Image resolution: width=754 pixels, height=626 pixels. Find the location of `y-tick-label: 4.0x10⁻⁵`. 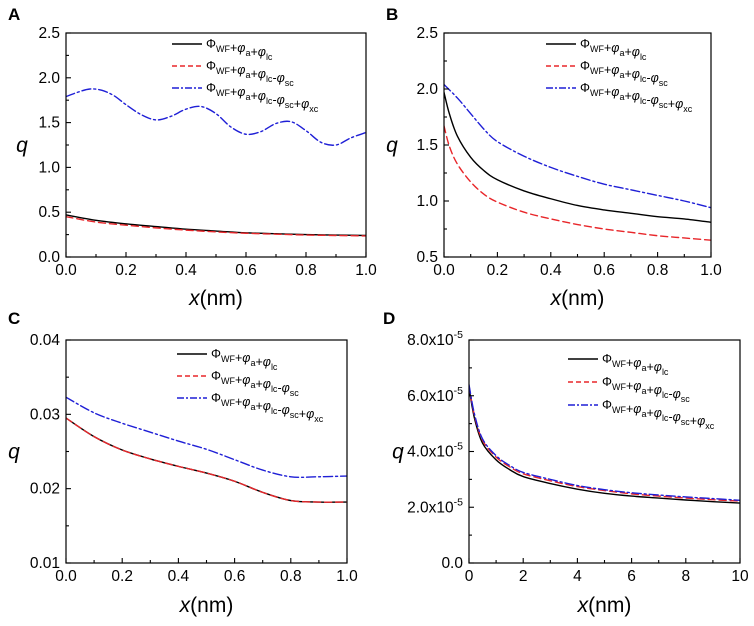

y-tick-label: 4.0x10⁻⁵ is located at coordinates (435, 451).